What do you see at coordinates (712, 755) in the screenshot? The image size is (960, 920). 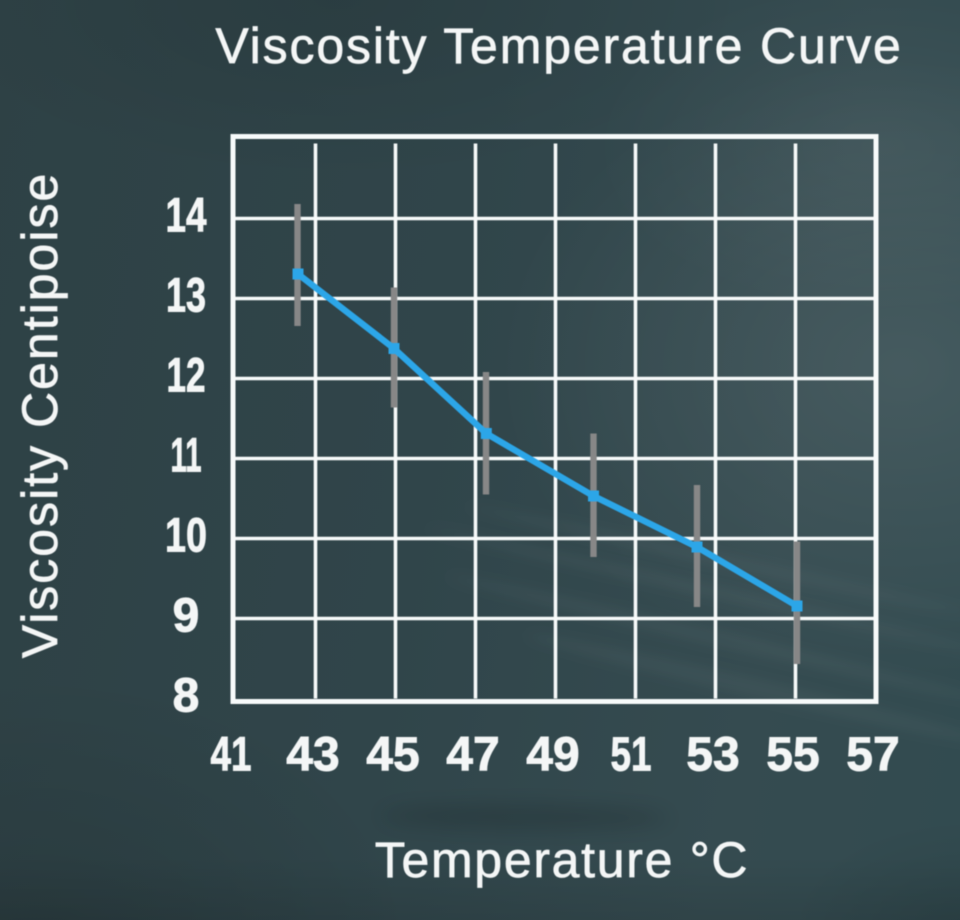 I see `svg-text: 53` at bounding box center [712, 755].